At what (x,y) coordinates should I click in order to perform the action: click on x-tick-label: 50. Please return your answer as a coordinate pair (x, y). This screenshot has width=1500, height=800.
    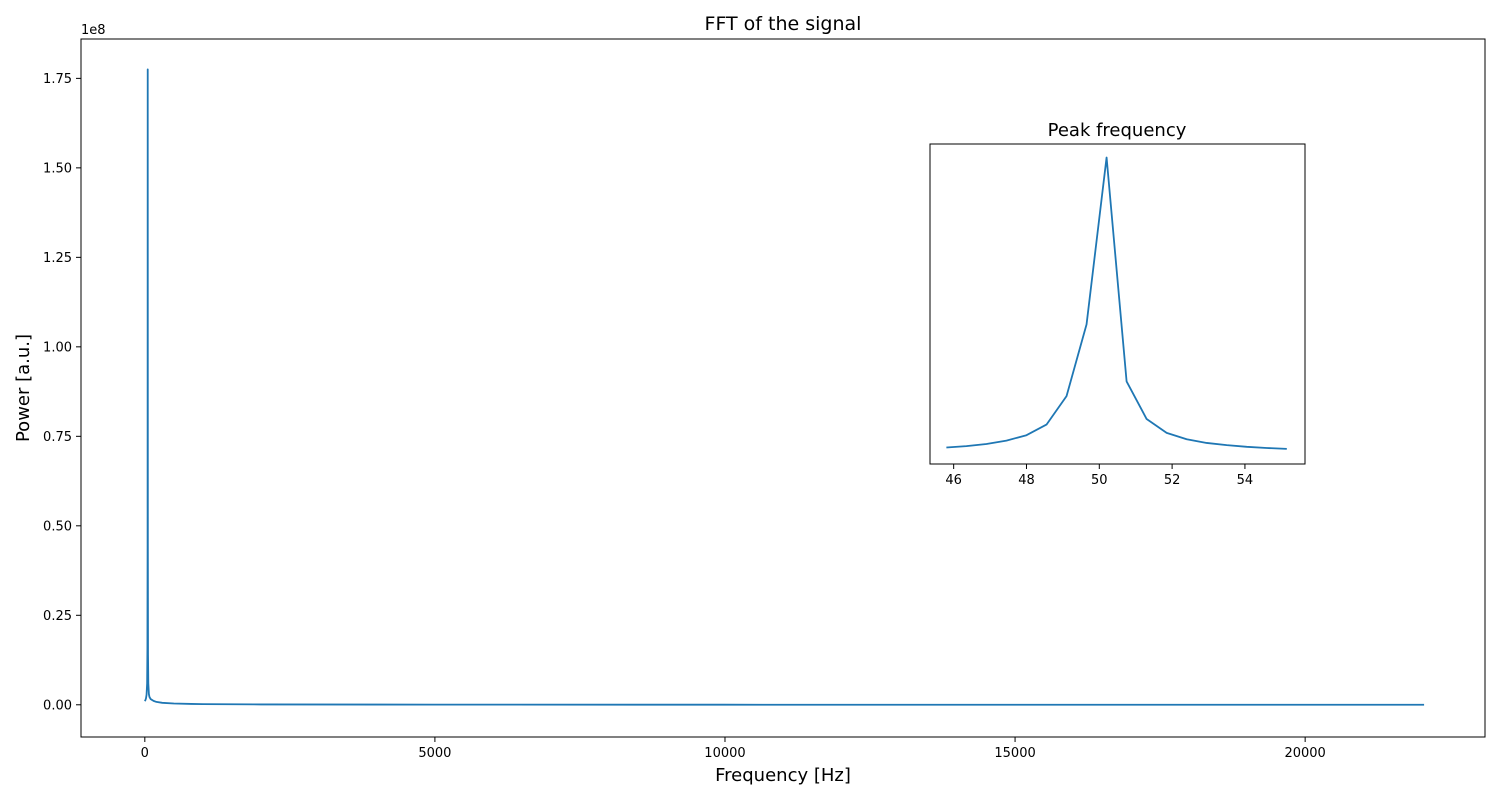
    Looking at the image, I should click on (1099, 480).